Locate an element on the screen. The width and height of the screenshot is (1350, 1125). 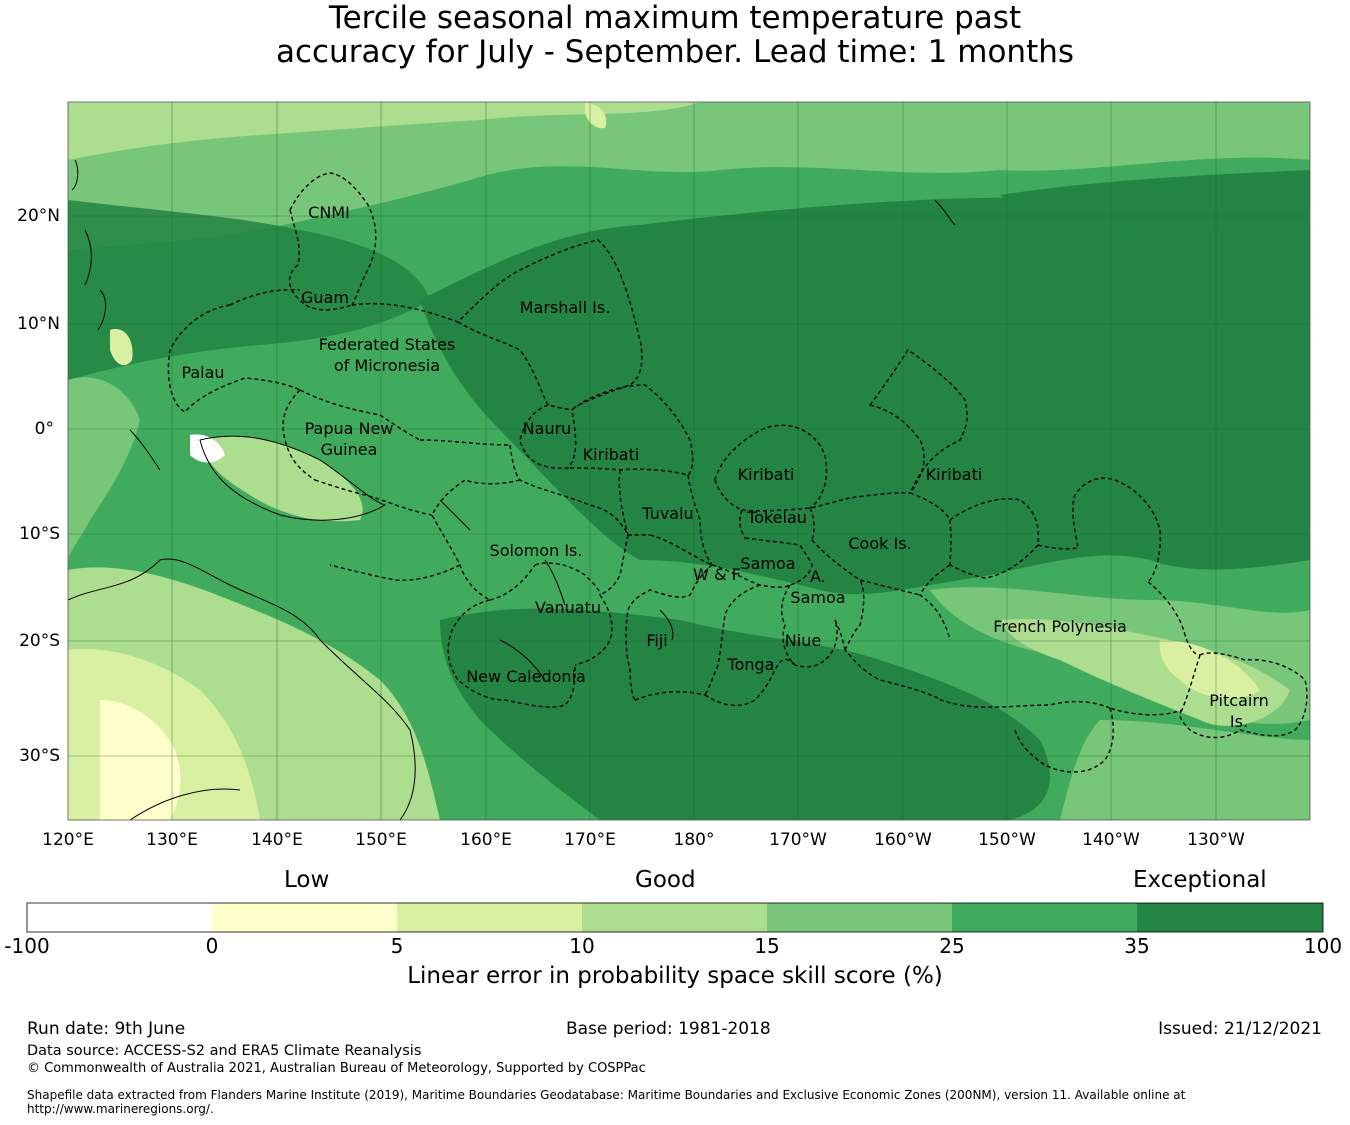
region-label-line: CNMI is located at coordinates (329, 212).